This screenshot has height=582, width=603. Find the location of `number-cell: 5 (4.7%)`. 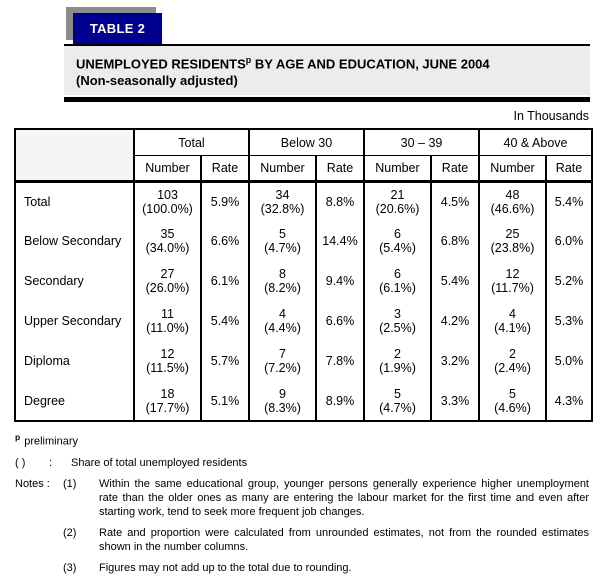

number-cell: 5 (4.7%) is located at coordinates (397, 401).